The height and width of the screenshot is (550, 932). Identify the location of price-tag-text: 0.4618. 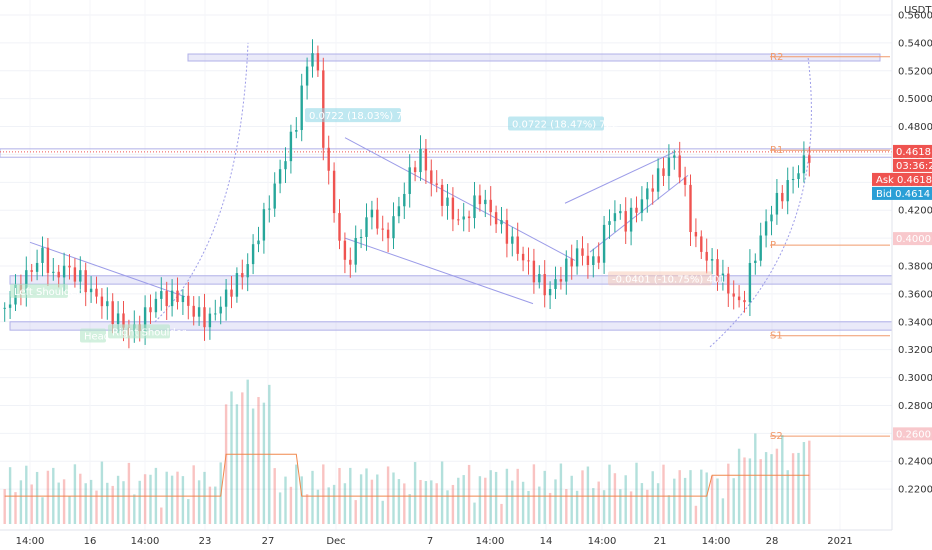
(913, 152).